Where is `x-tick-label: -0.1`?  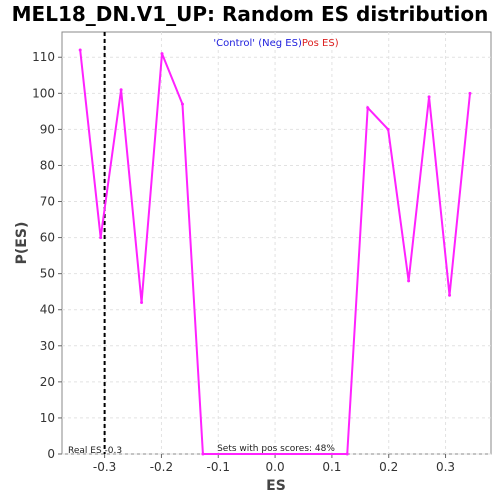 x-tick-label: -0.1 is located at coordinates (218, 467).